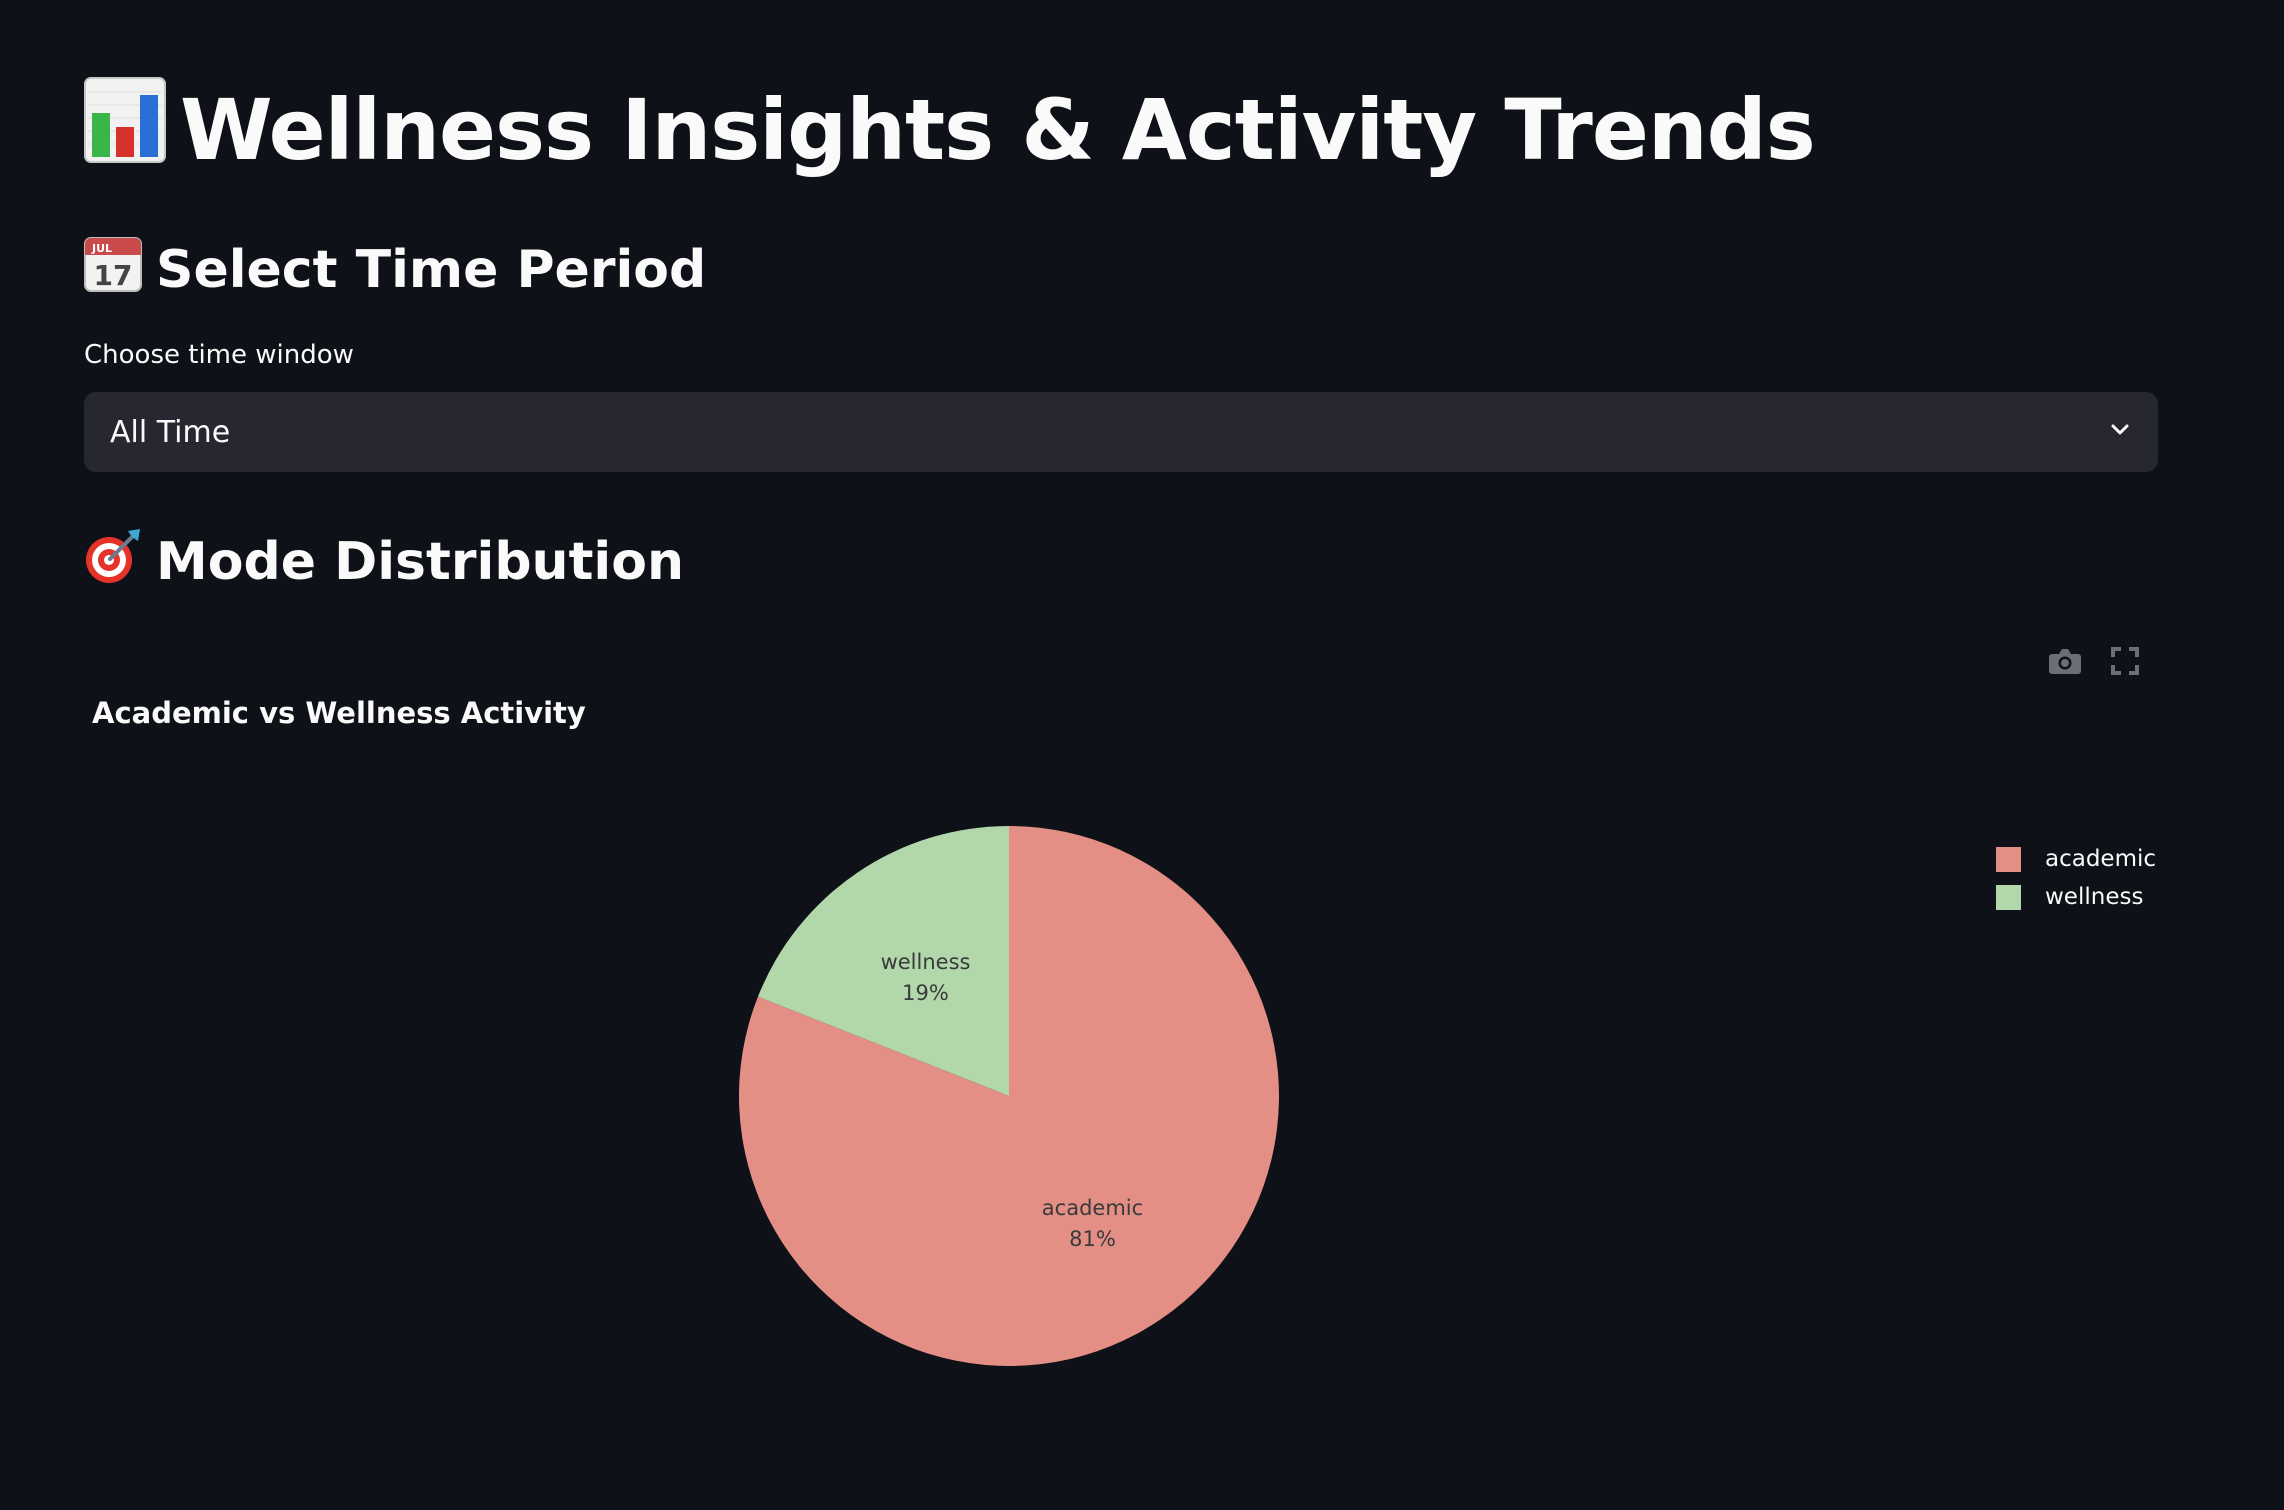  What do you see at coordinates (925, 993) in the screenshot?
I see `pie-slice-percent-wellness: 19%` at bounding box center [925, 993].